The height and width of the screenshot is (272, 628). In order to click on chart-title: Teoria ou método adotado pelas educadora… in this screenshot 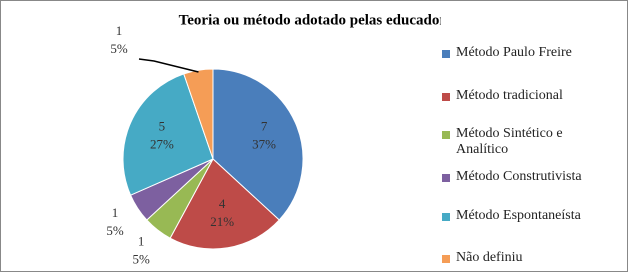, I will do `click(310, 20)`.